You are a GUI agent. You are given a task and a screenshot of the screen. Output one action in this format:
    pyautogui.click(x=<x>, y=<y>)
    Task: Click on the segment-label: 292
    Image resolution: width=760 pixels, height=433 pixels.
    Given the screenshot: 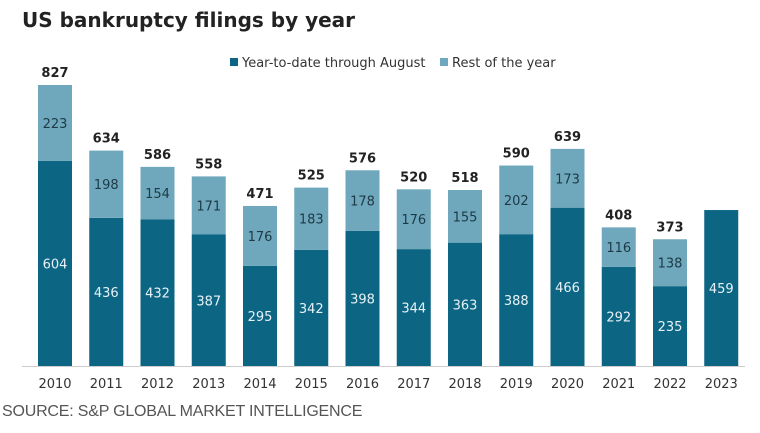 What is the action you would take?
    pyautogui.click(x=618, y=317)
    